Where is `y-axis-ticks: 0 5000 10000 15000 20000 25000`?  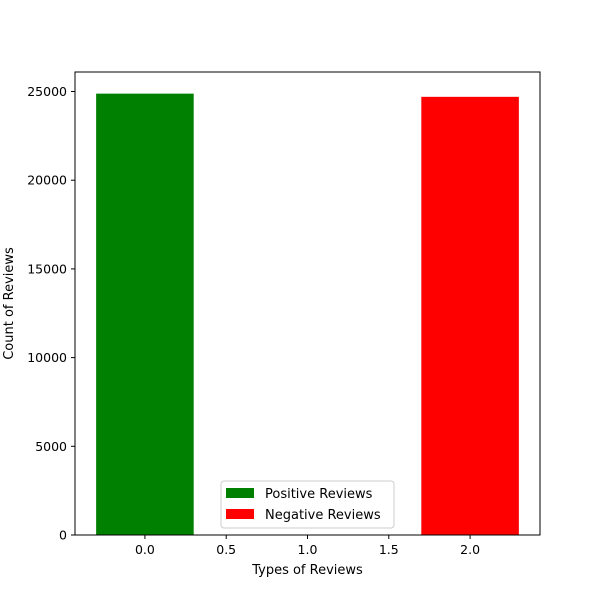
y-axis-ticks: 0 5000 10000 15000 20000 25000 is located at coordinates (51, 313).